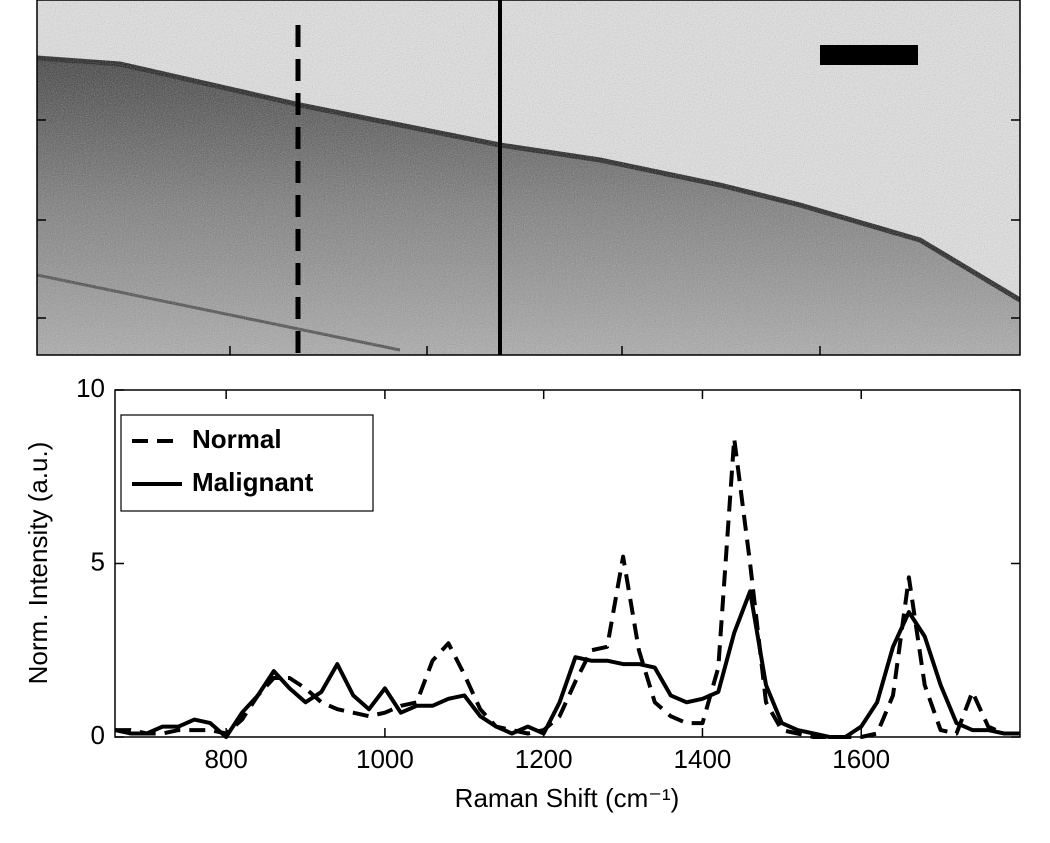 The width and height of the screenshot is (1050, 843). What do you see at coordinates (385, 759) in the screenshot?
I see `x-tick-label: 1000` at bounding box center [385, 759].